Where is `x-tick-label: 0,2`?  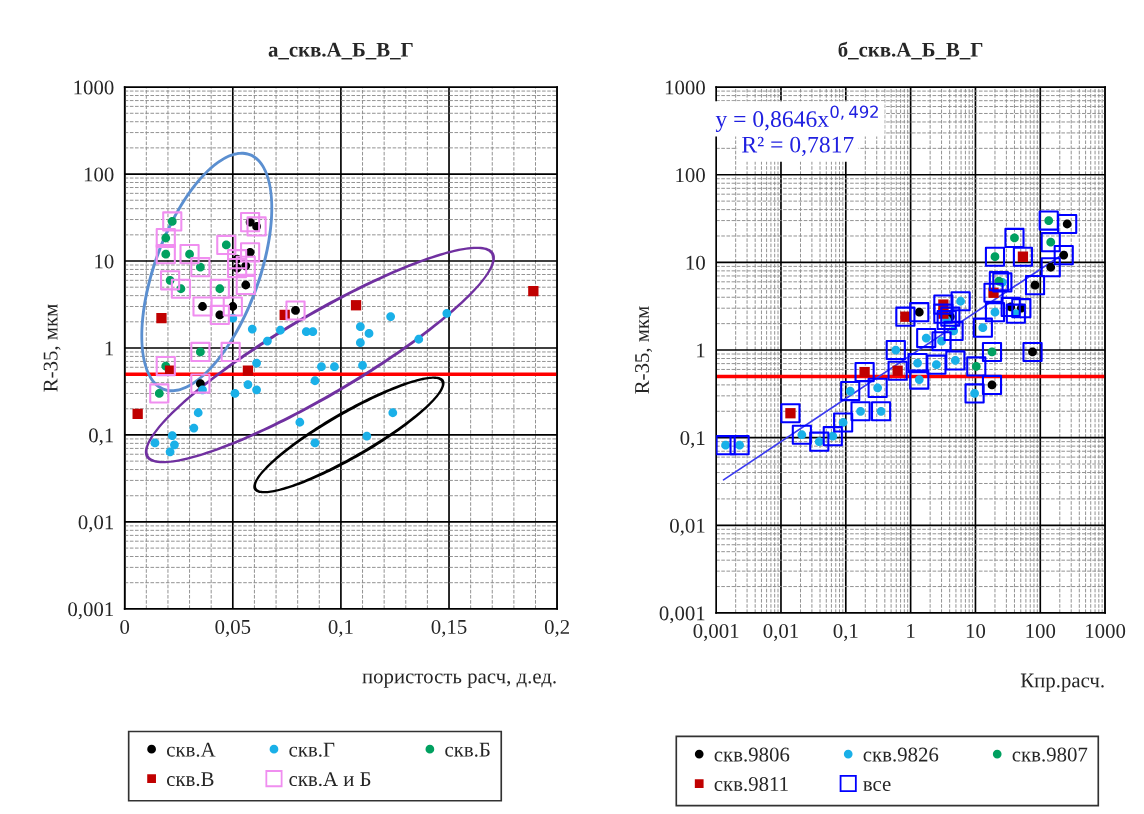
x-tick-label: 0,2 is located at coordinates (556, 628).